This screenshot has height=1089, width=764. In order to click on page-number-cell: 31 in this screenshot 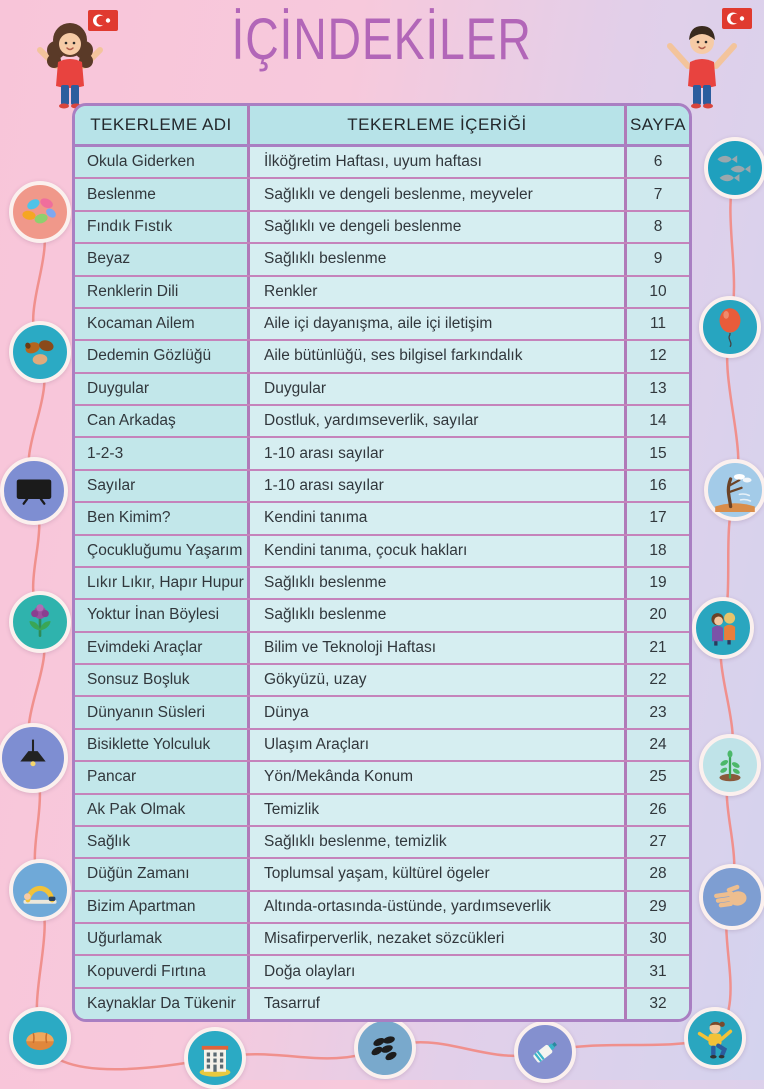, I will do `click(658, 971)`.